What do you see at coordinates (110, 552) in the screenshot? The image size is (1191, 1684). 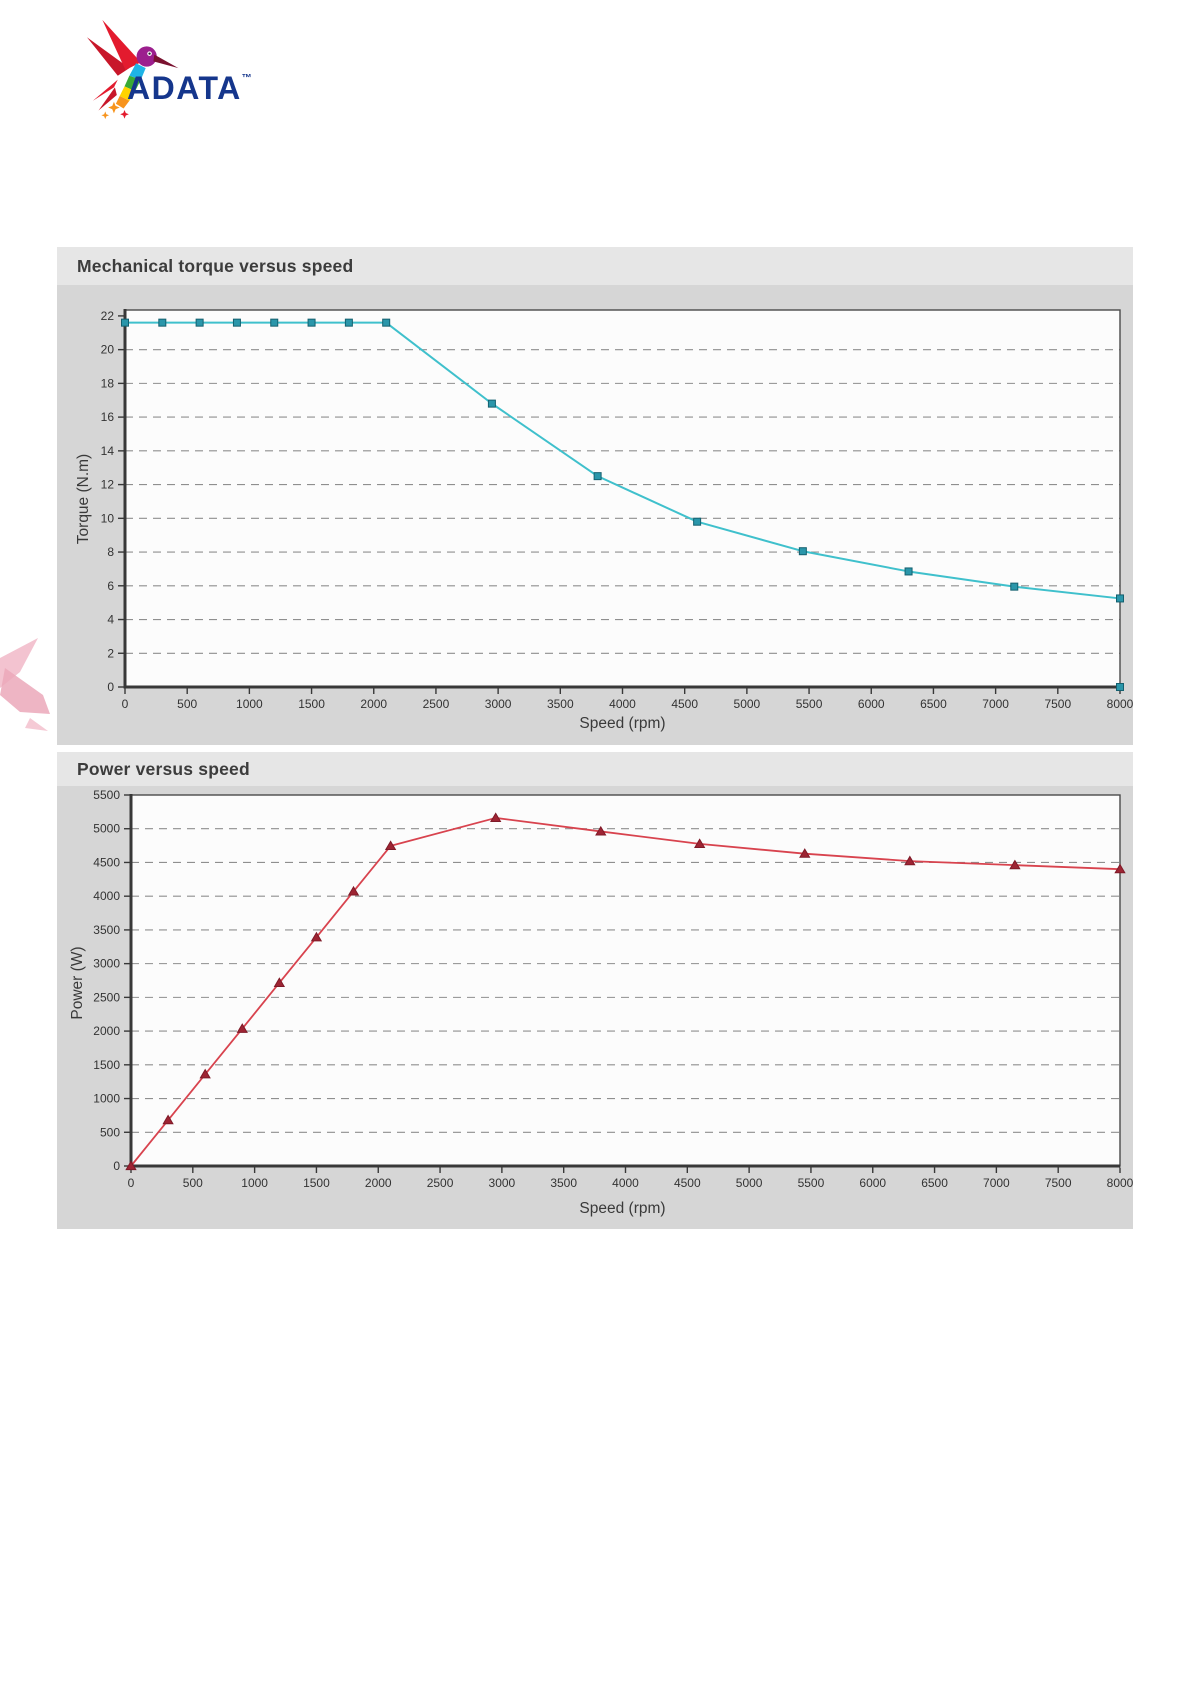 I see `svg-text: 8` at bounding box center [110, 552].